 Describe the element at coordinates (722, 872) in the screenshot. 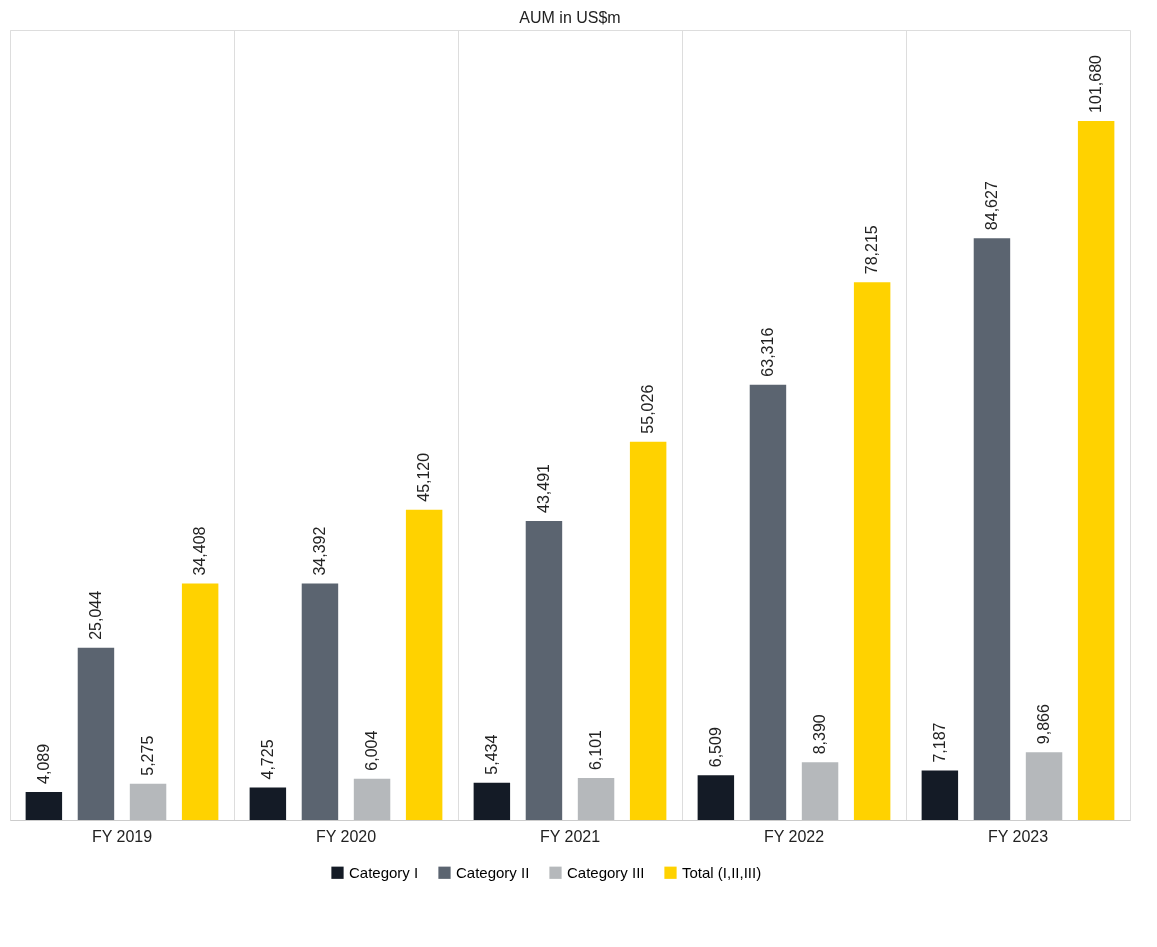

I see `legend-label: Total (I,II,III)` at that location.